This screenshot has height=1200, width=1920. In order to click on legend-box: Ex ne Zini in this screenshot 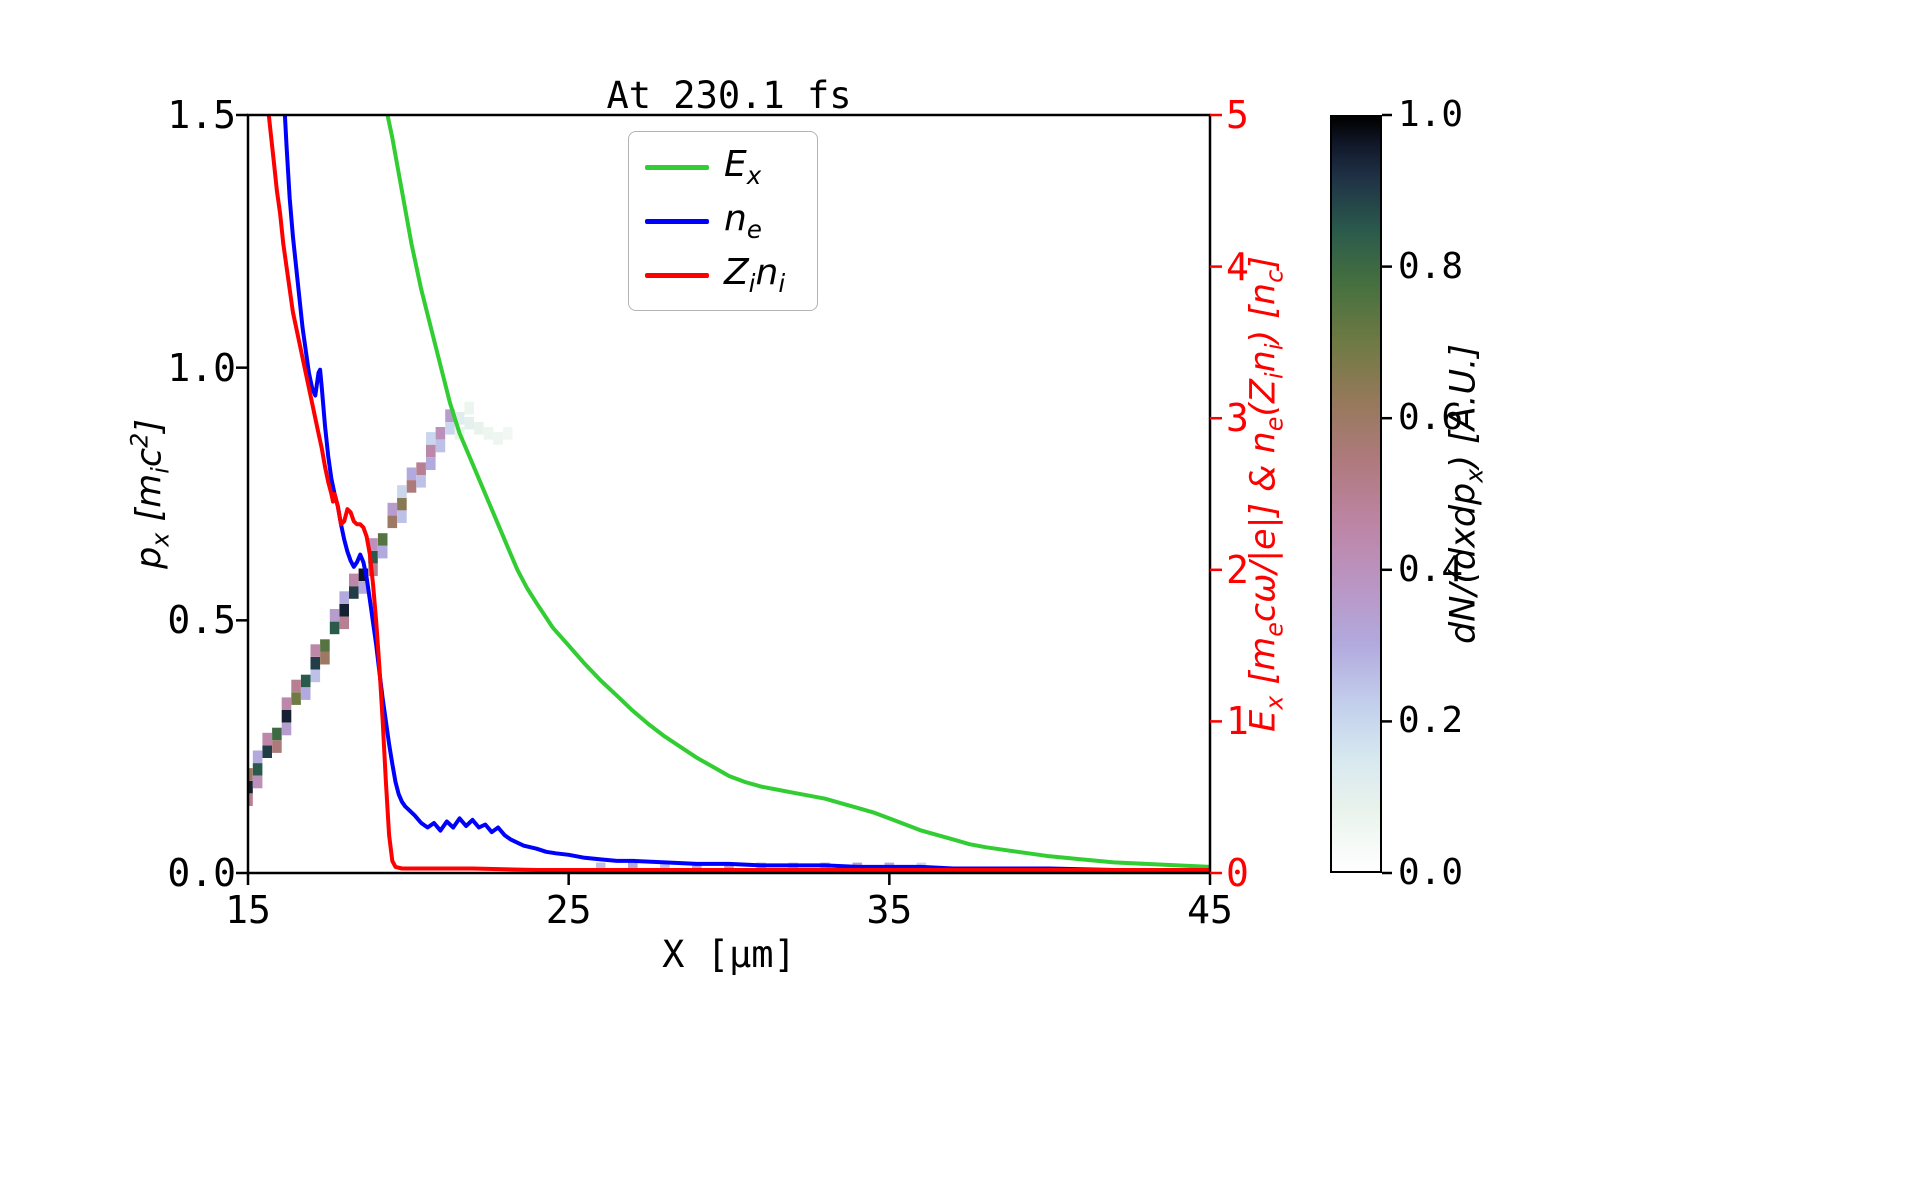, I will do `click(723, 221)`.